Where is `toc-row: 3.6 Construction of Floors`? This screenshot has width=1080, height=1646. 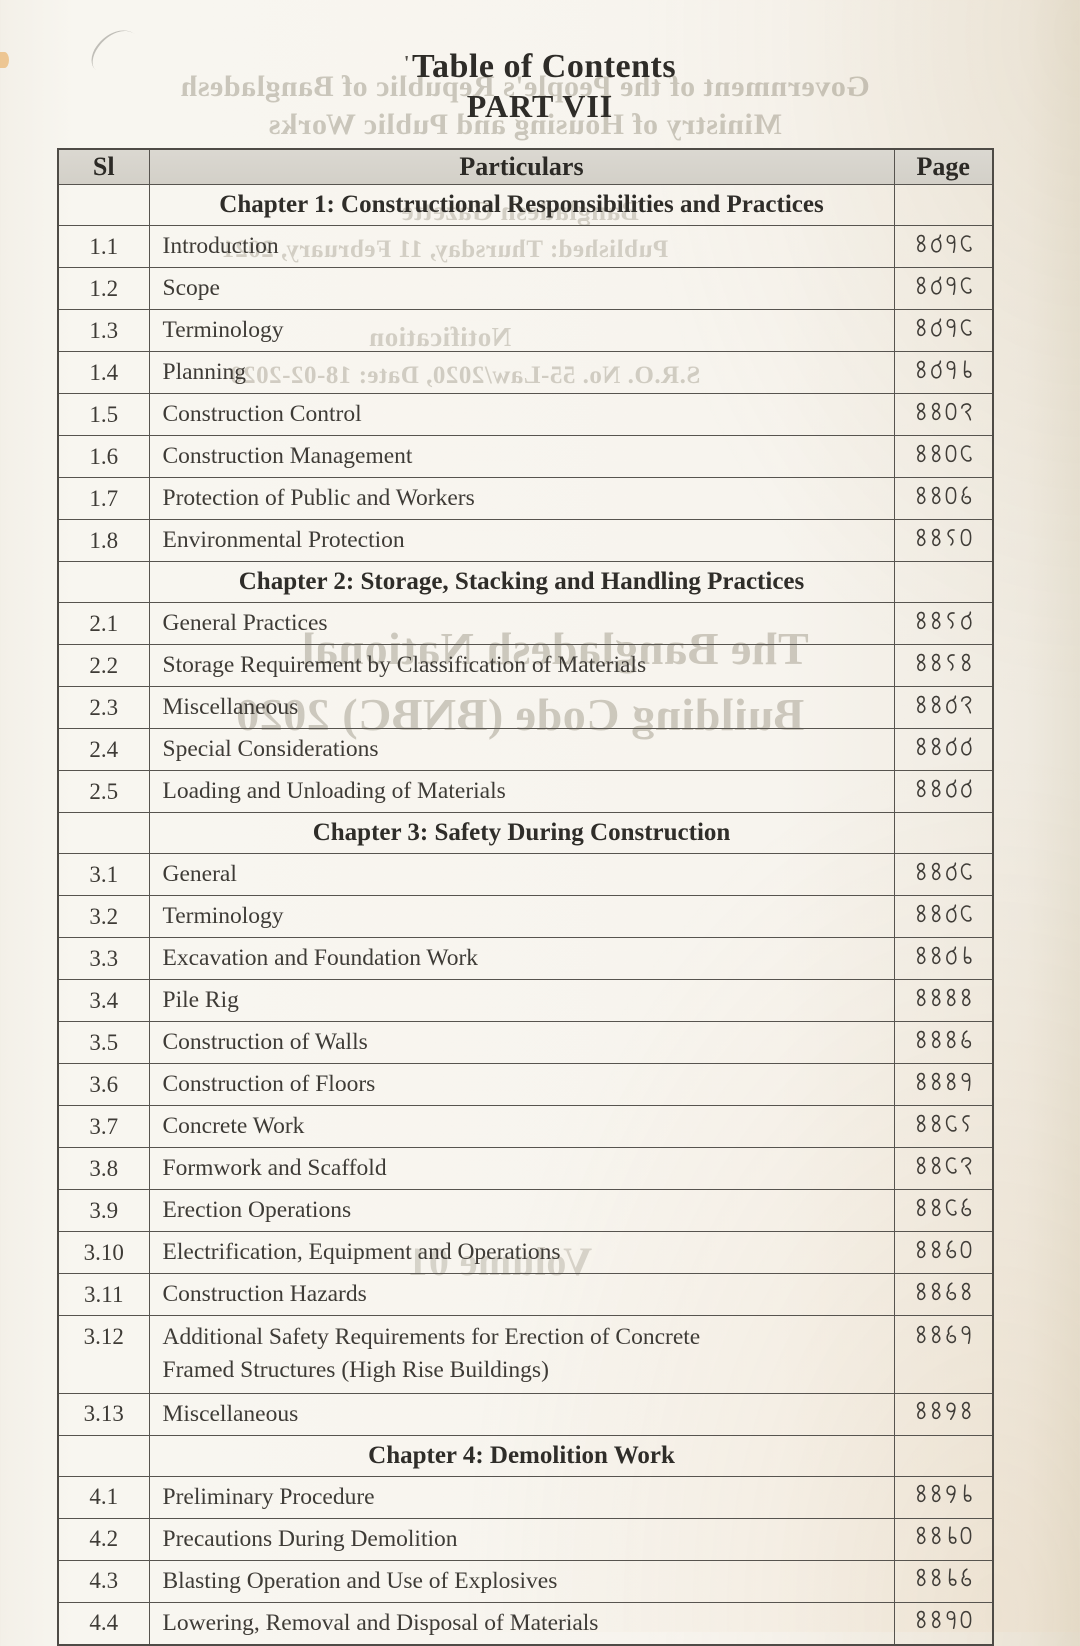
toc-row: 3.6 Construction of Floors is located at coordinates (525, 1084).